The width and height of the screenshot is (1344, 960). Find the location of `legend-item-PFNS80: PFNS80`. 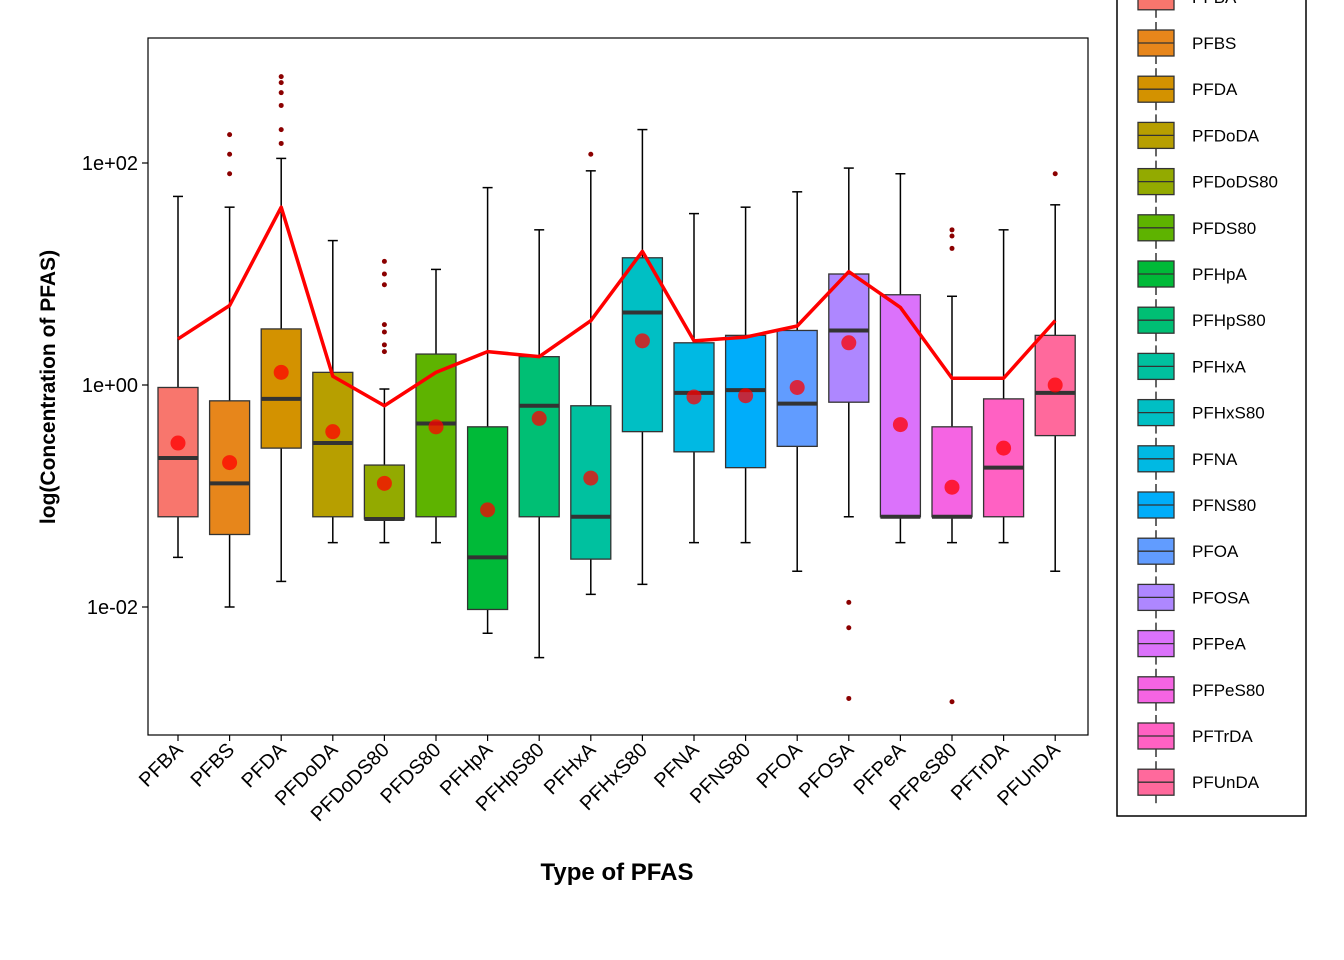

legend-item-PFNS80: PFNS80 is located at coordinates (1196, 505).